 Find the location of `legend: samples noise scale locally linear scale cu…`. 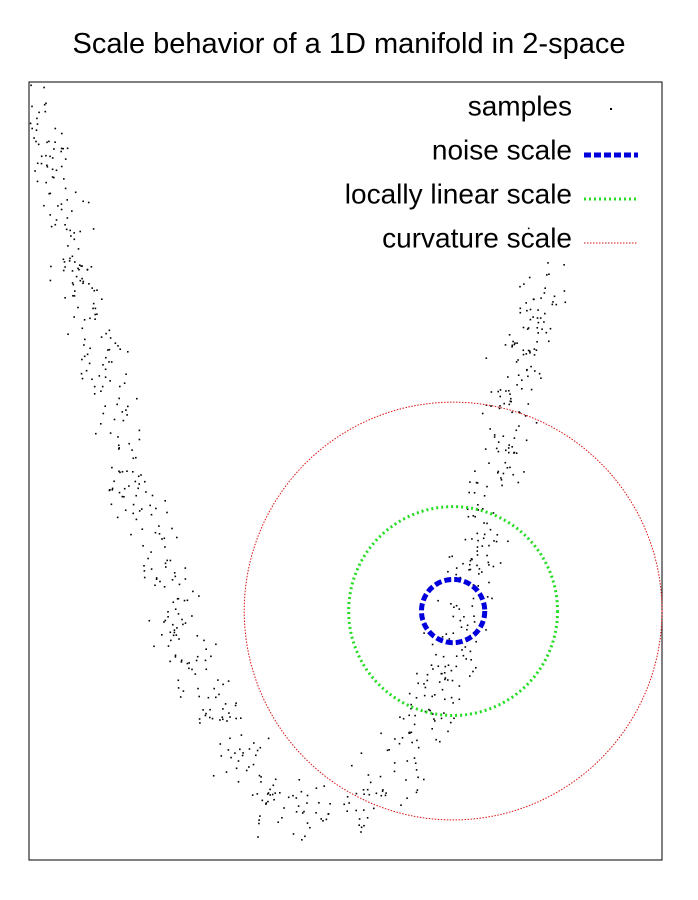

legend: samples noise scale locally linear scale cu… is located at coordinates (491, 171).